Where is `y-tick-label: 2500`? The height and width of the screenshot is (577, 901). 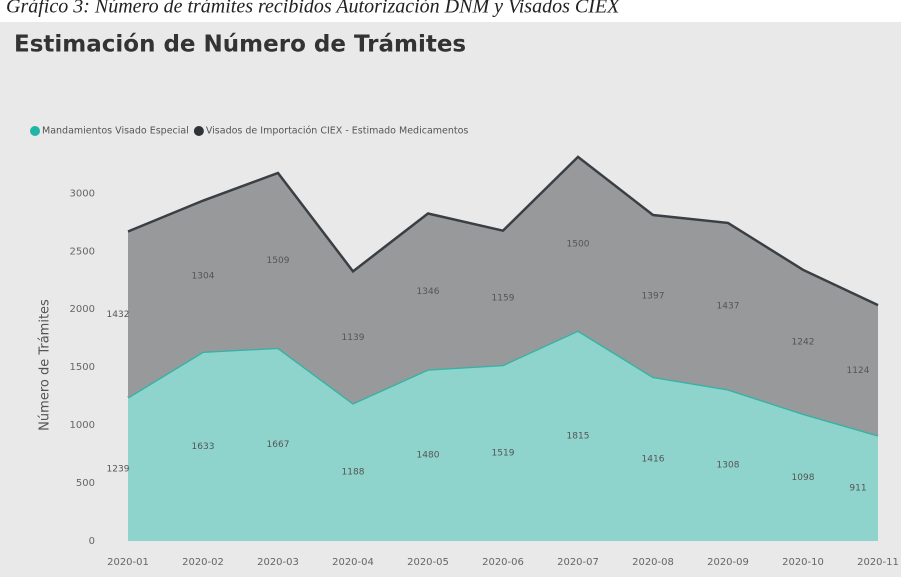 y-tick-label: 2500 is located at coordinates (82, 251).